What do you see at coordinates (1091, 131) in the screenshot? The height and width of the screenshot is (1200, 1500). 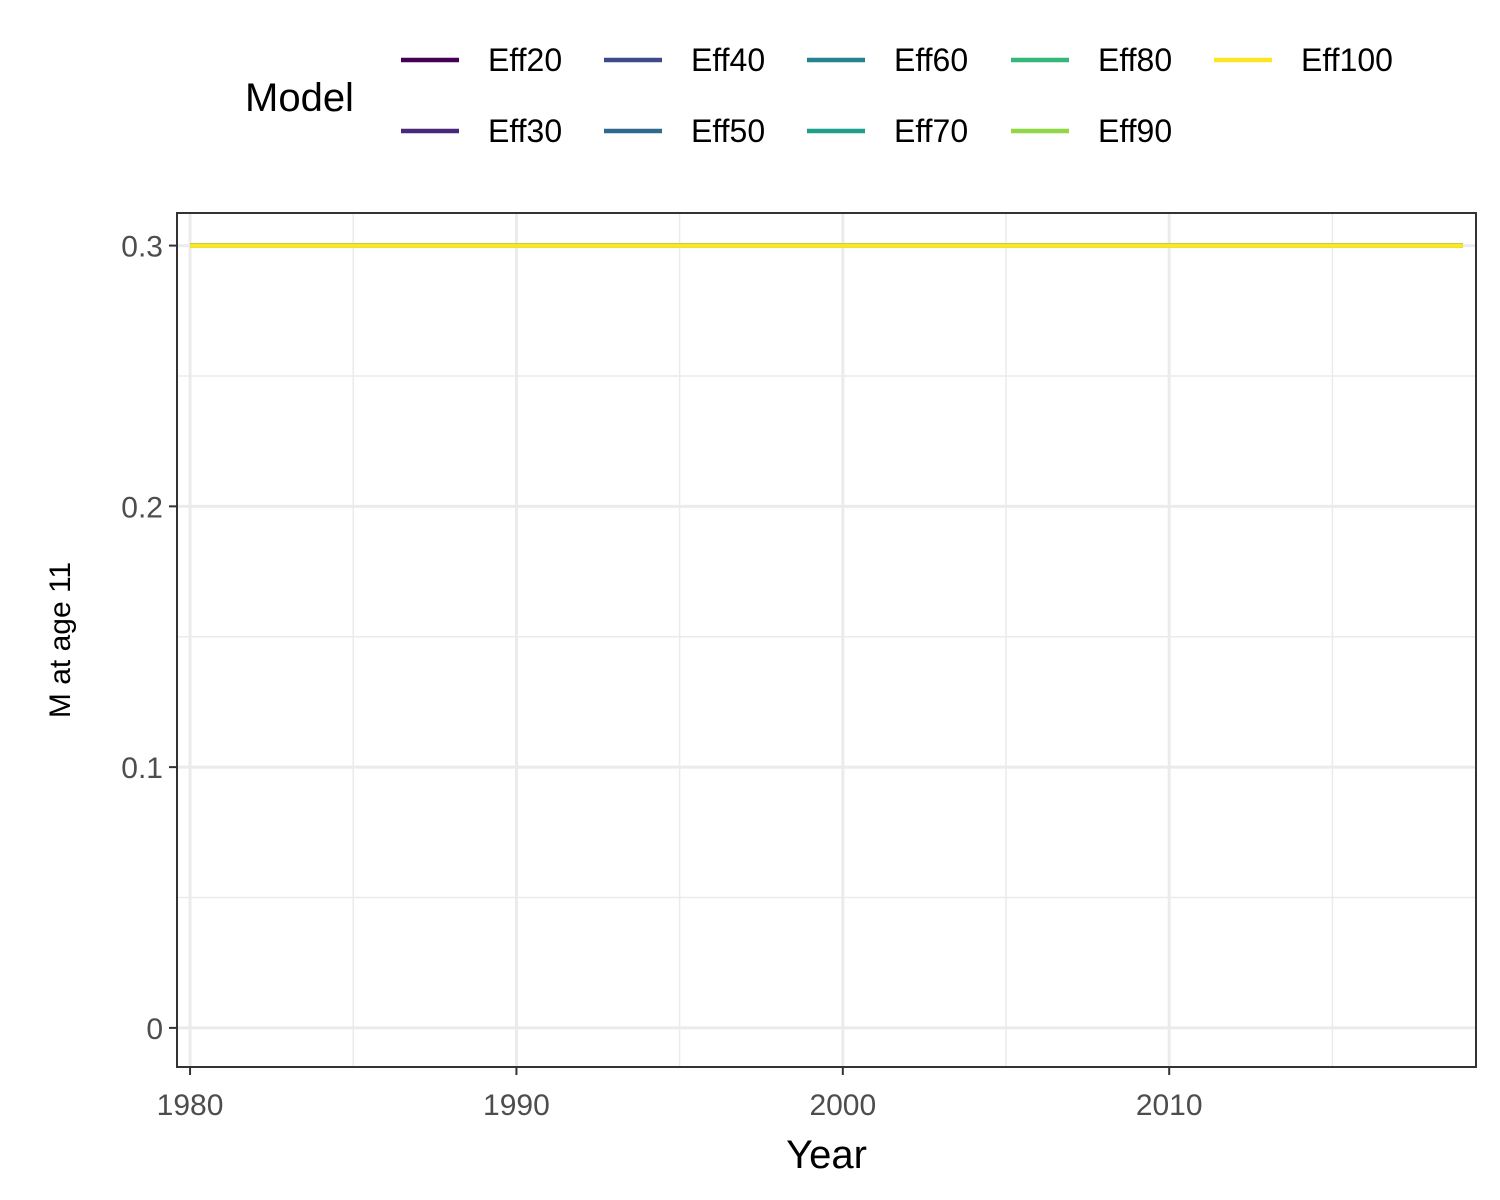 I see `legend-item-eff90: Eff90` at bounding box center [1091, 131].